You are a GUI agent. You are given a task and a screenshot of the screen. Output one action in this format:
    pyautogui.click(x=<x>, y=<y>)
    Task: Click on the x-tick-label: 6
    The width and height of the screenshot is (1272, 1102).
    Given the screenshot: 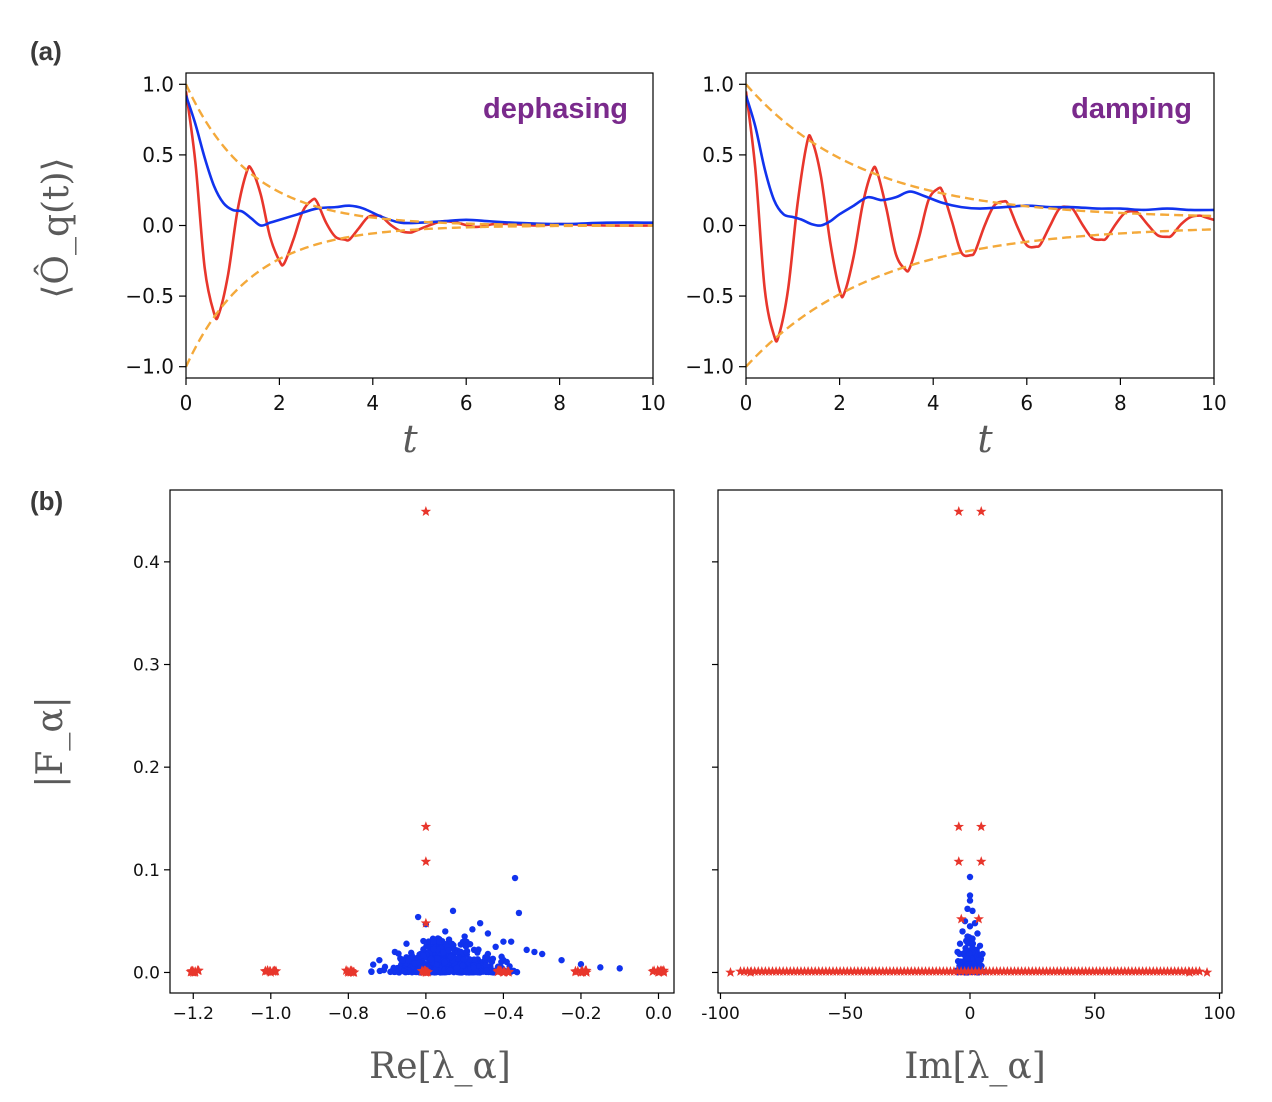 What is the action you would take?
    pyautogui.click(x=466, y=403)
    